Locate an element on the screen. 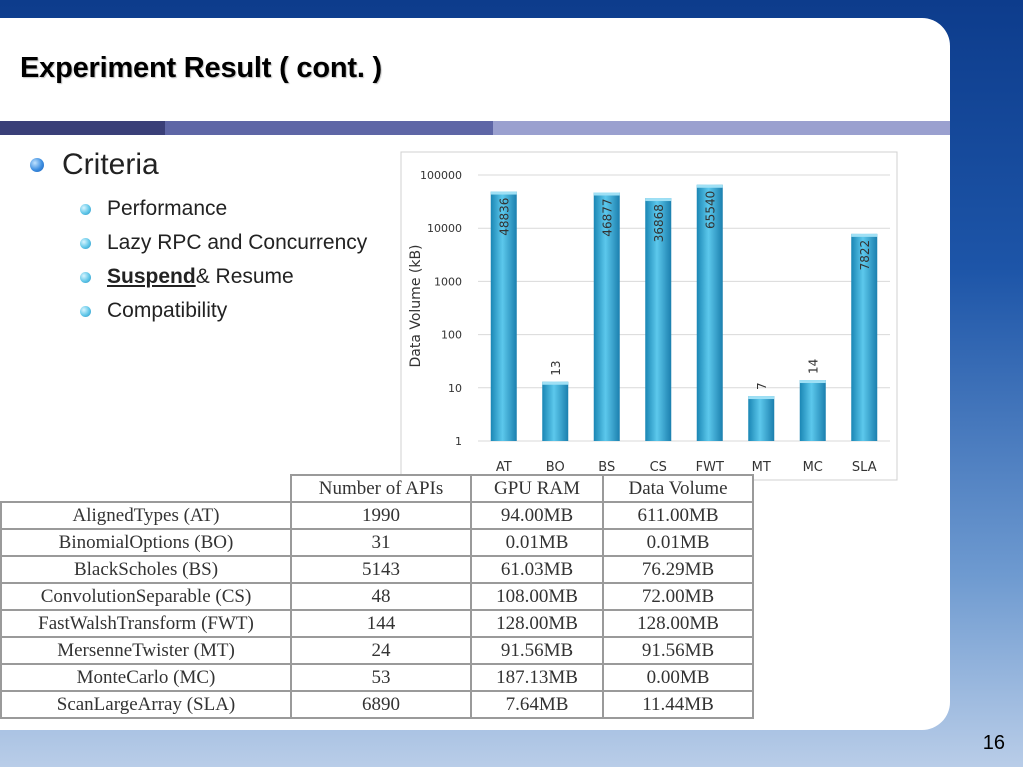 Image resolution: width=1023 pixels, height=767 pixels. table-row: ScanLargeArray (SLA) 6890 7.64MB 11.44MB is located at coordinates (377, 704).